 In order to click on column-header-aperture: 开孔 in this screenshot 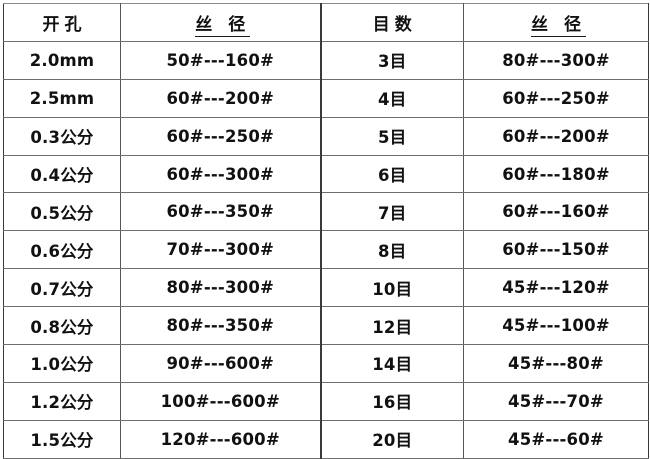, I will do `click(62, 22)`.